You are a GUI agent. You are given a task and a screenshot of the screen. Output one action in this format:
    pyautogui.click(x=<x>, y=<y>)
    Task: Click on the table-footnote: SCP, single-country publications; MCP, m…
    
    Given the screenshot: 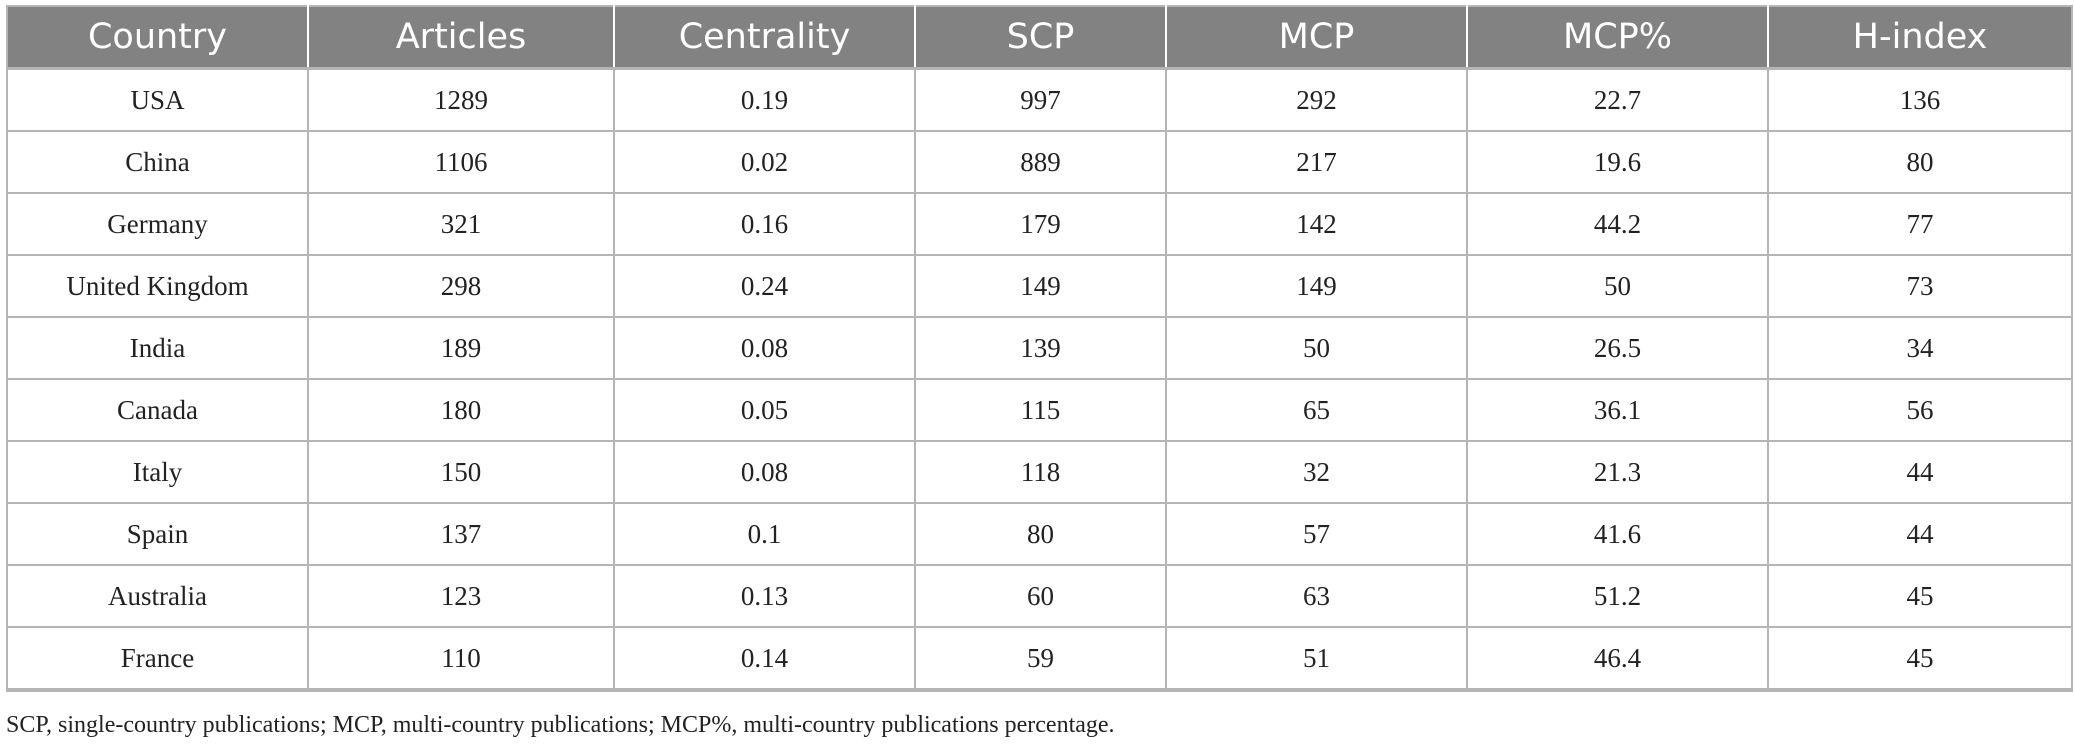 What is the action you would take?
    pyautogui.click(x=560, y=725)
    